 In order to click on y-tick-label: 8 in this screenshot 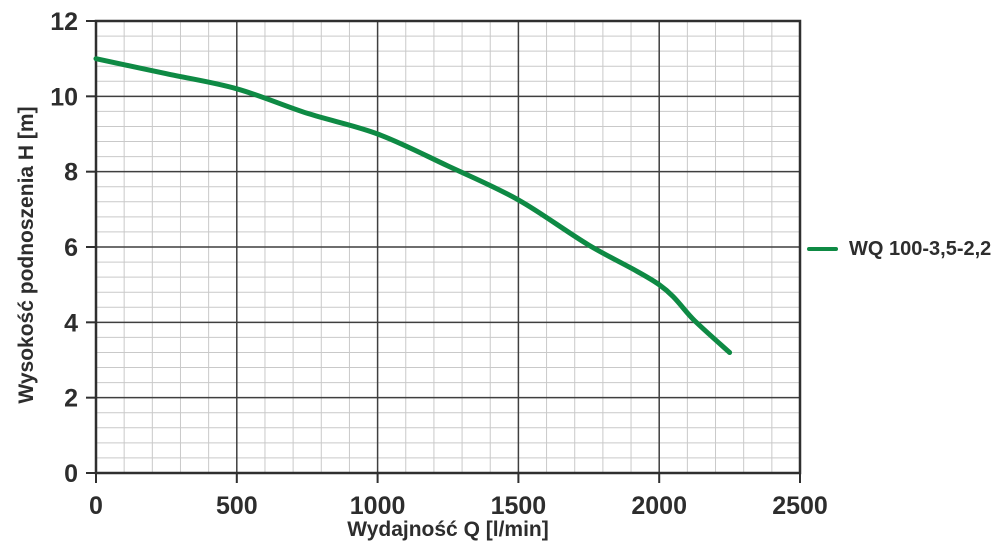, I will do `click(71, 173)`.